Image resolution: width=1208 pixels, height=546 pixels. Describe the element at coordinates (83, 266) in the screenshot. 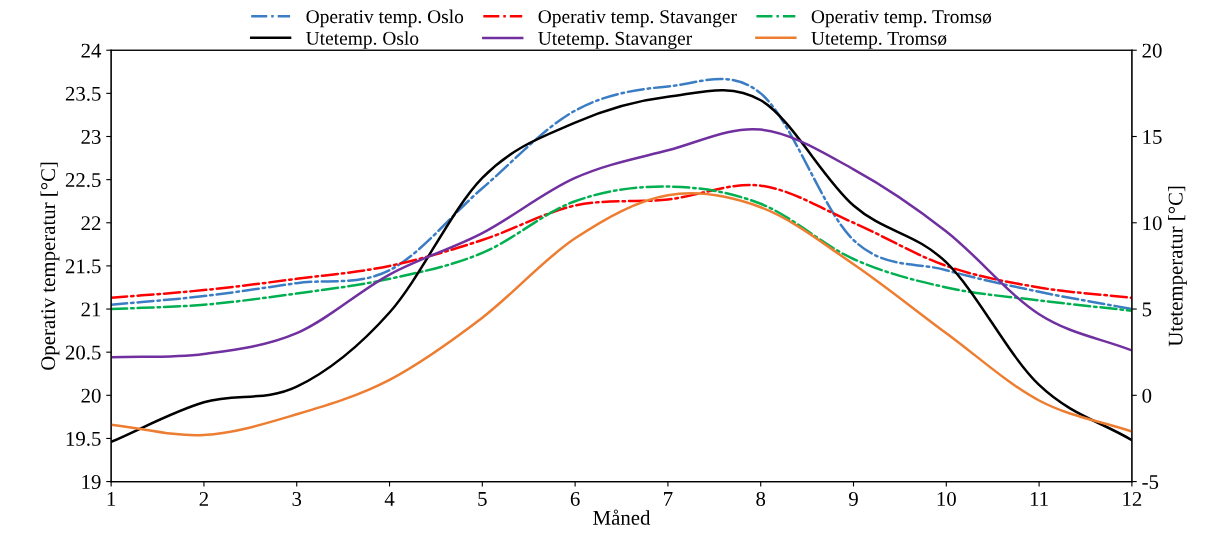

I see `y-tick-label: 21.5` at that location.